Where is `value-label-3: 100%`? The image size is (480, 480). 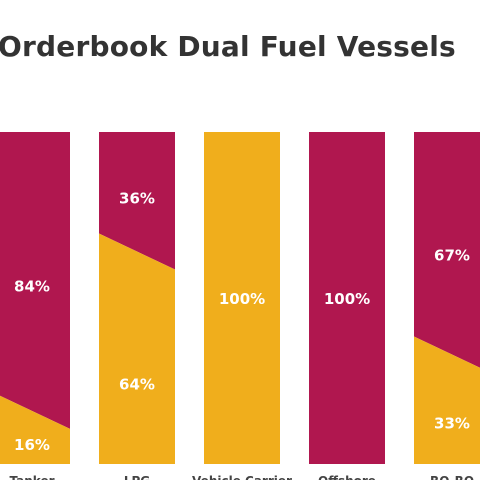 value-label-3: 100% is located at coordinates (347, 299).